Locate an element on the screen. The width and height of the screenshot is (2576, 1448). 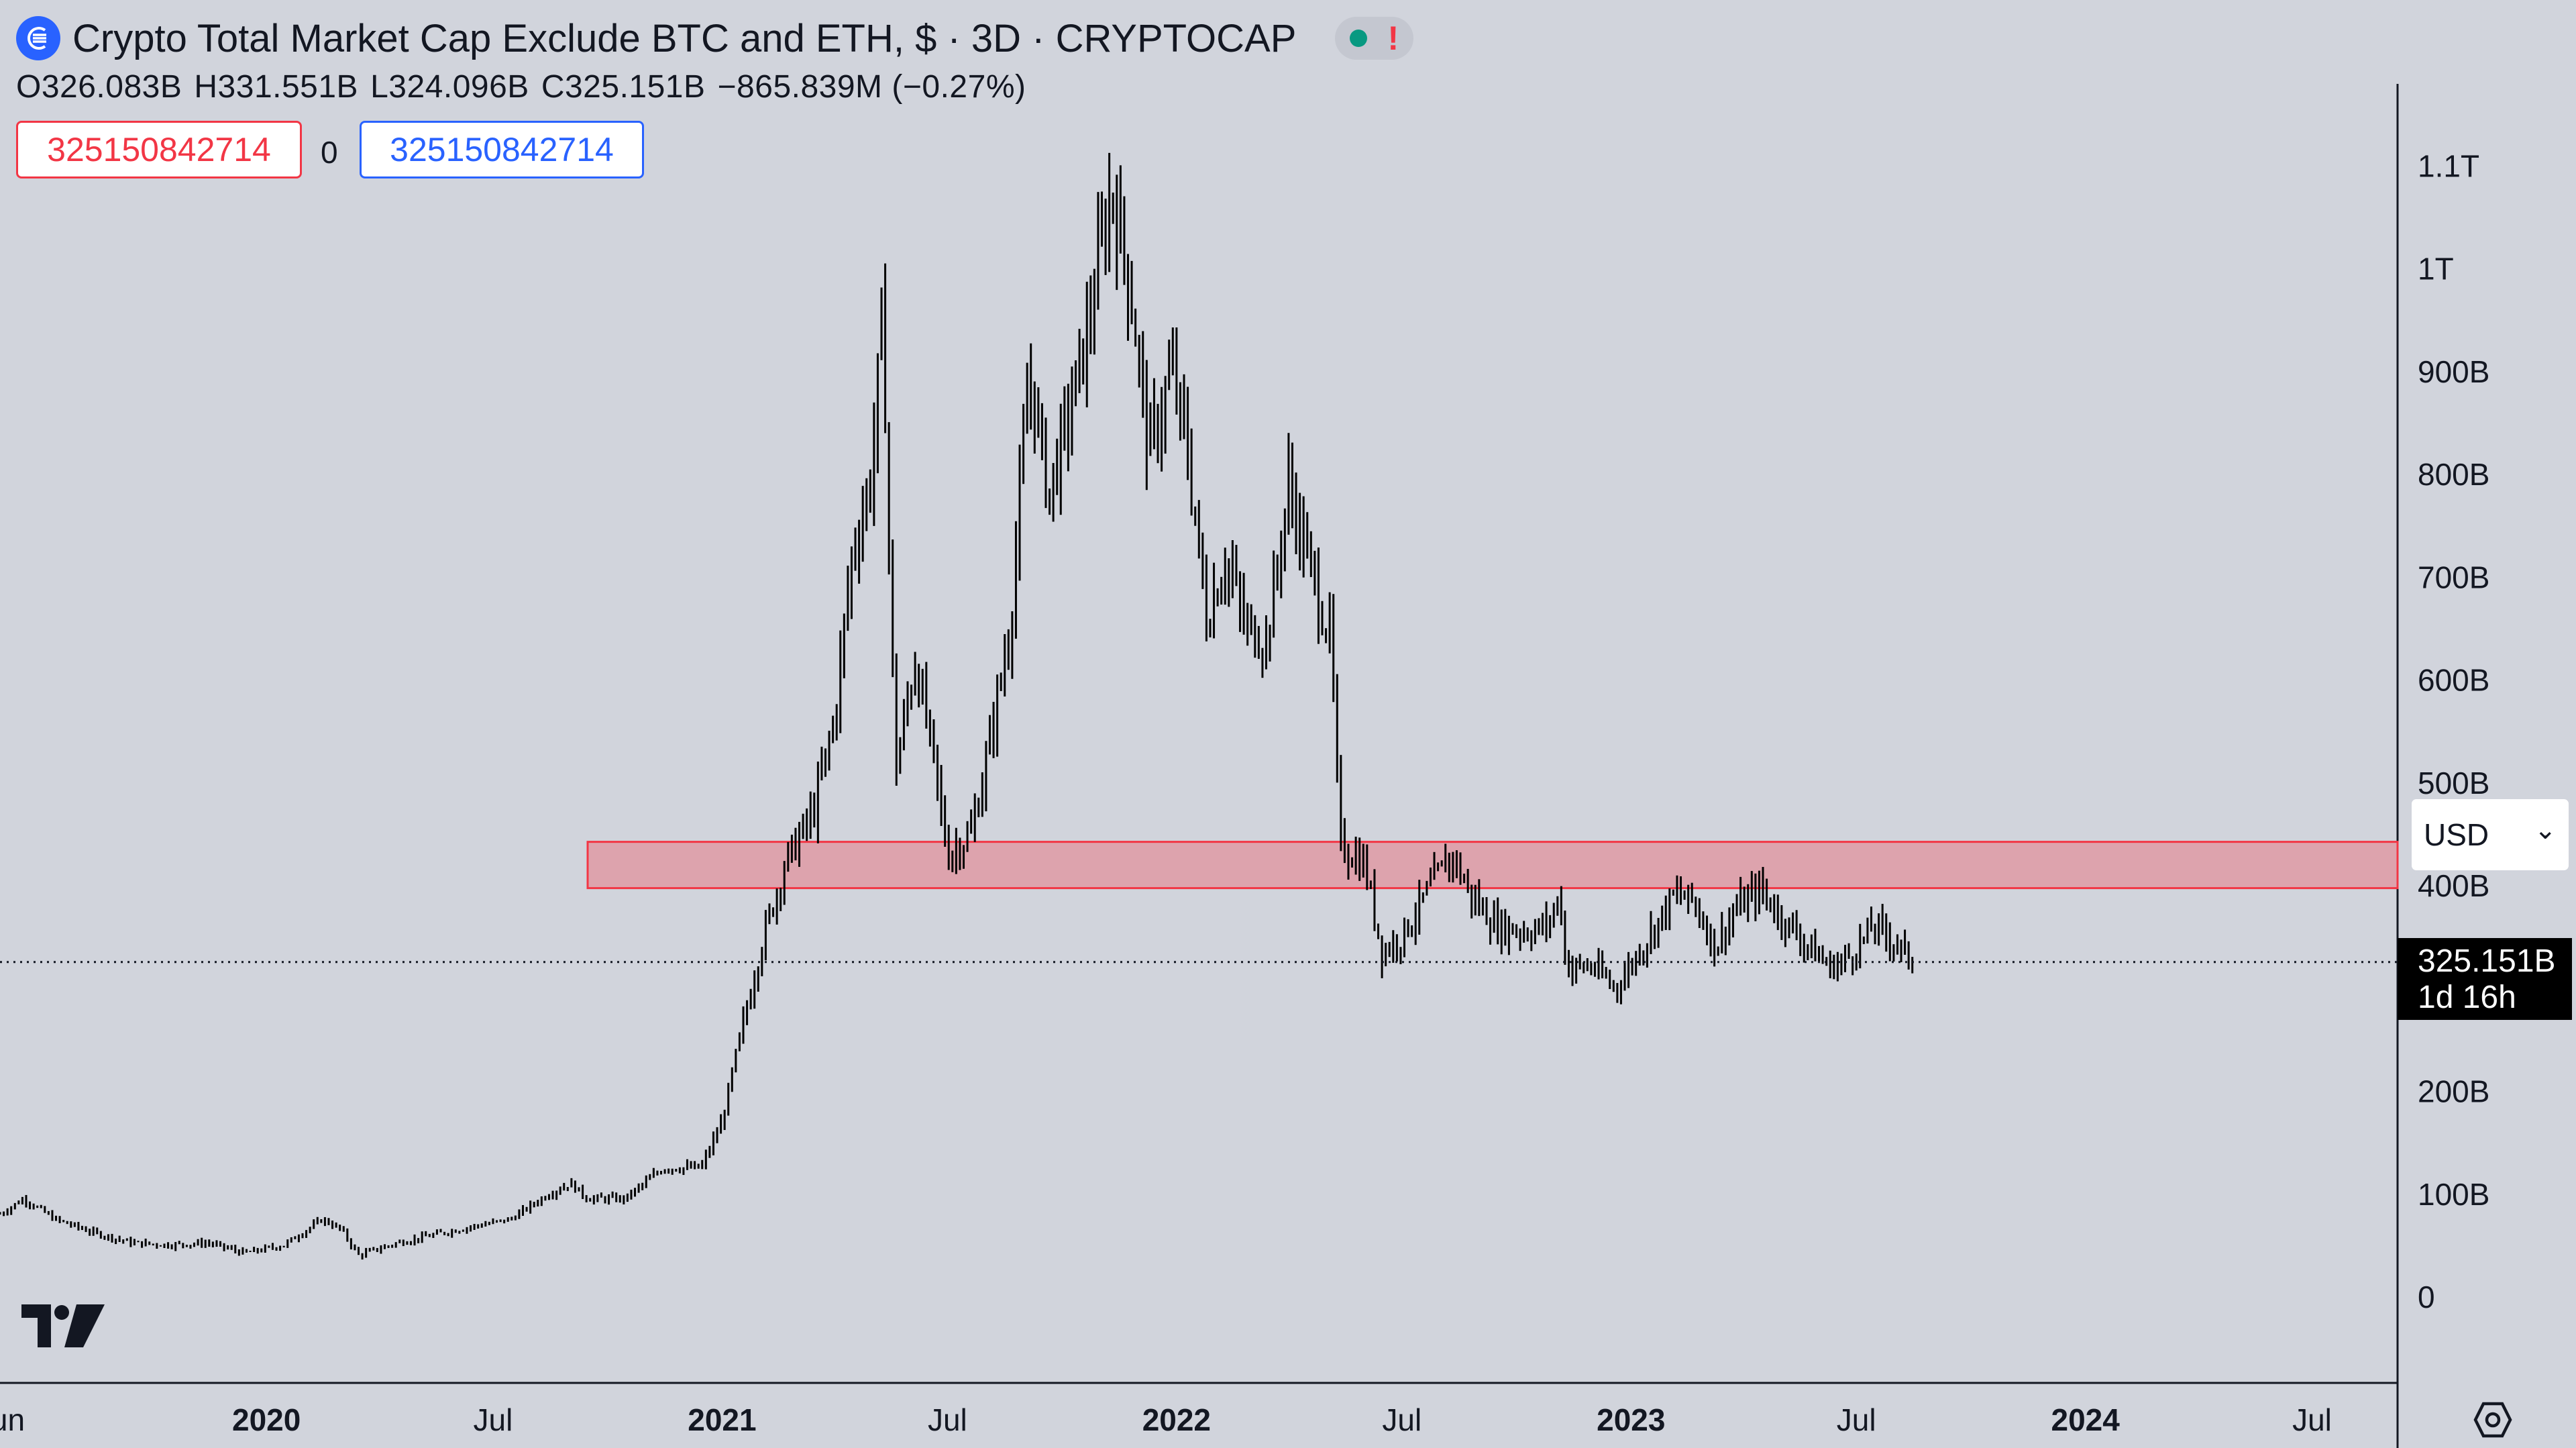
tradingview-logo-icon is located at coordinates (63, 1325).